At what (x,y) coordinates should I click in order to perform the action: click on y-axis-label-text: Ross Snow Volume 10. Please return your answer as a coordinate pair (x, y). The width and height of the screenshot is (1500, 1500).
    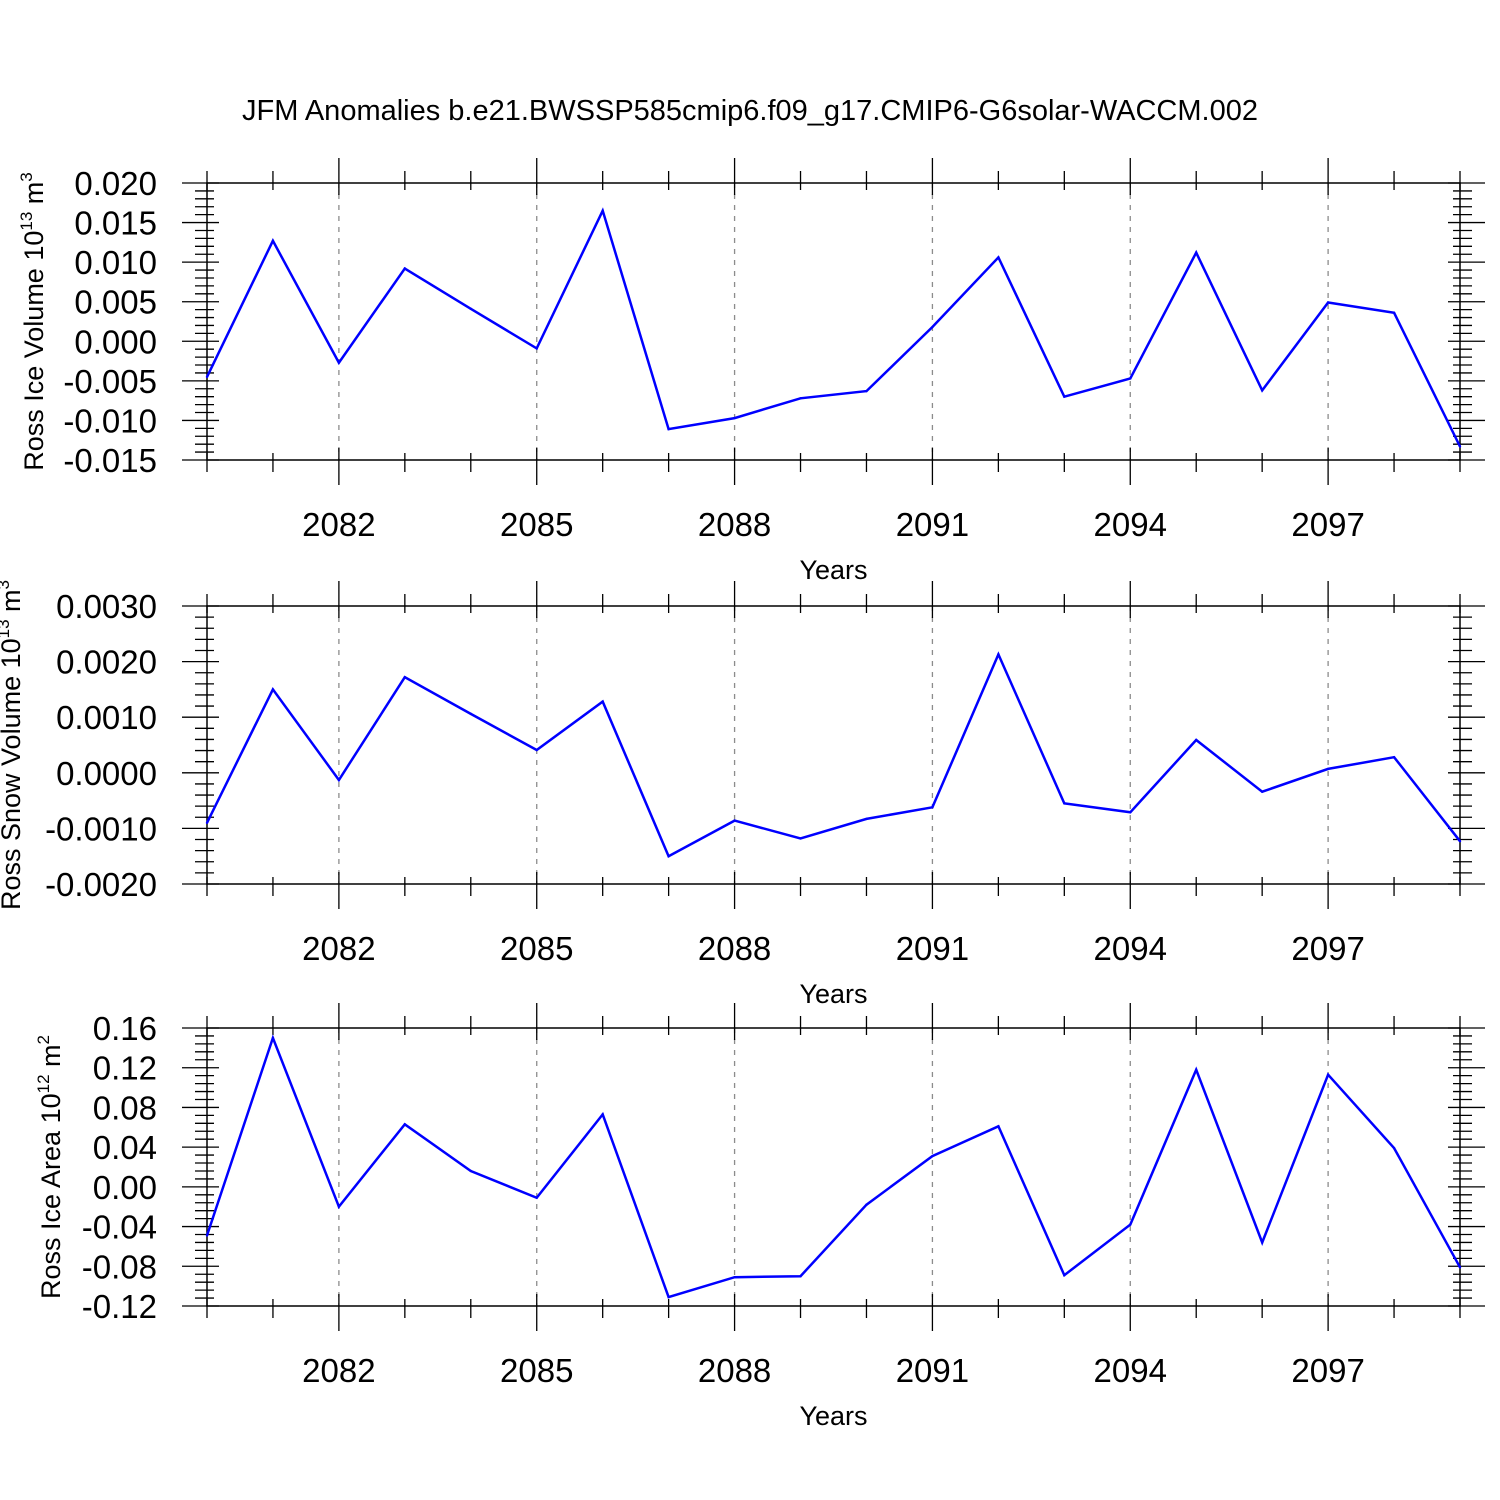
    Looking at the image, I should click on (13, 774).